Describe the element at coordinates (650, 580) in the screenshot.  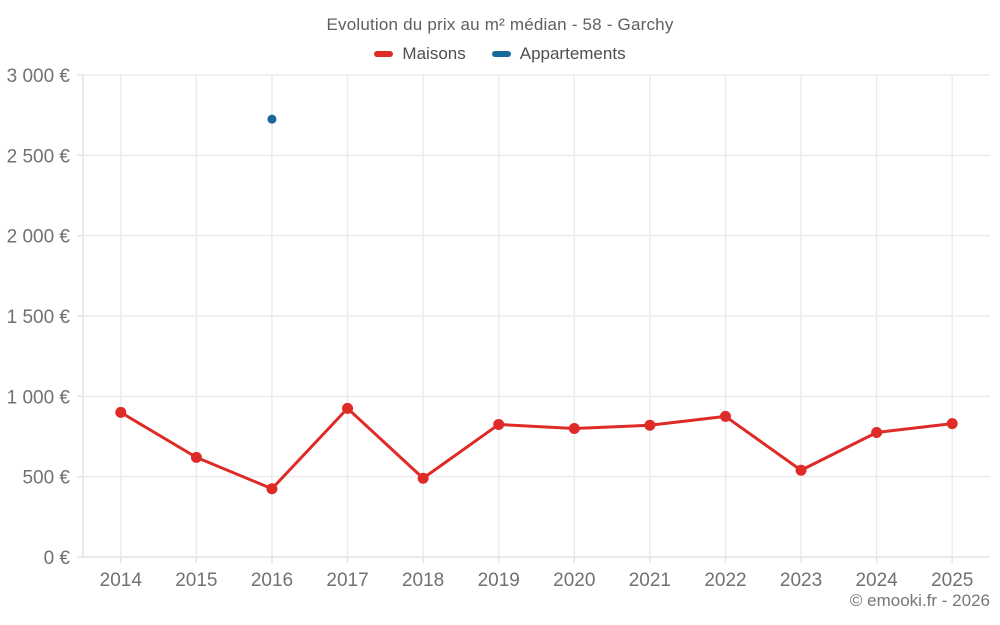
I see `x-tick-label: 2021` at that location.